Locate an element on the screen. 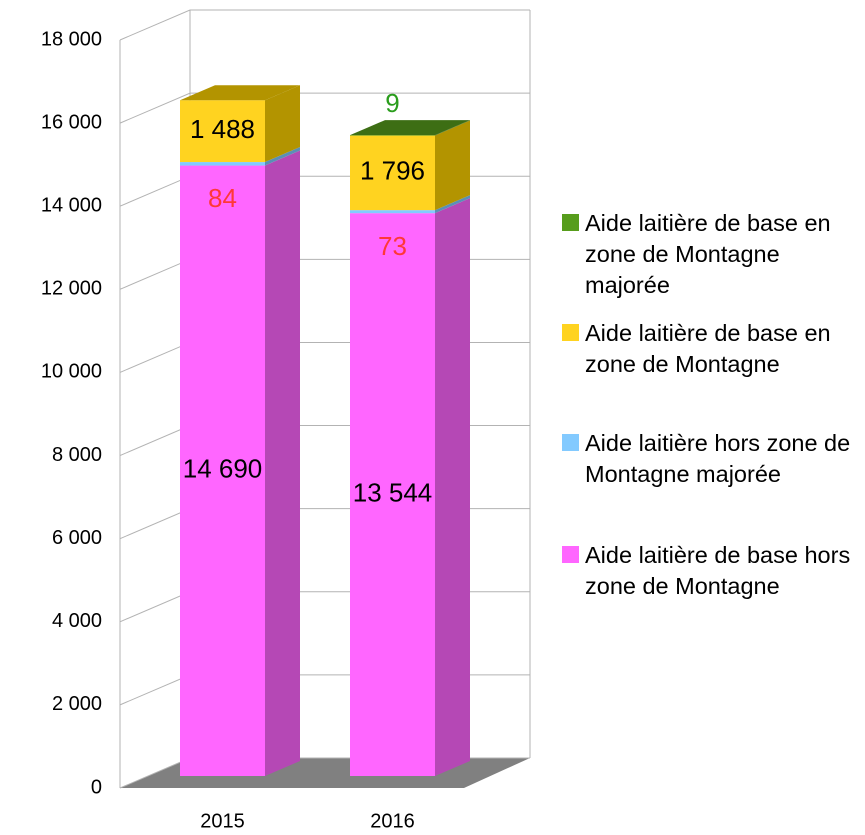 Image resolution: width=865 pixels, height=835 pixels. y-tick-label: 4 000 is located at coordinates (77, 621).